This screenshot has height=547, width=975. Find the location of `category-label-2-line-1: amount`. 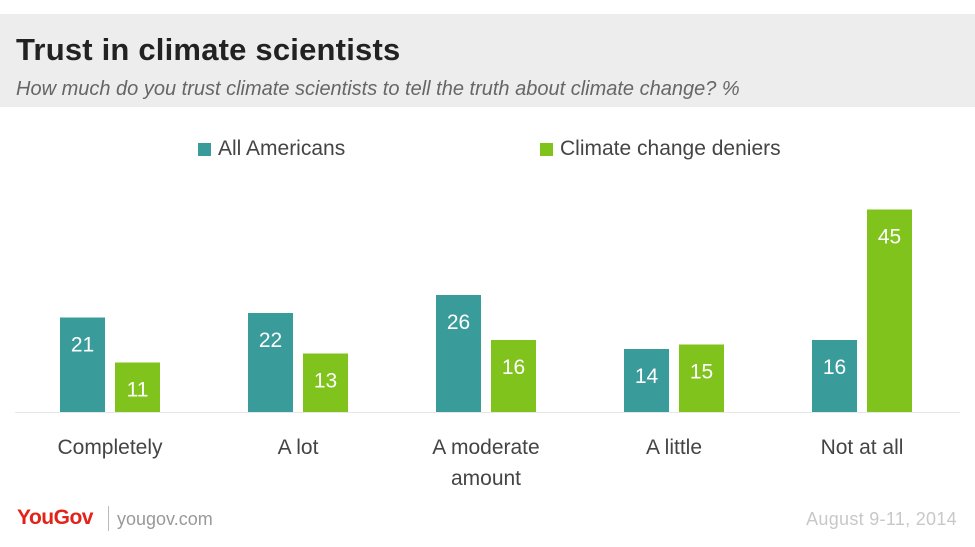

category-label-2-line-1: amount is located at coordinates (486, 478).